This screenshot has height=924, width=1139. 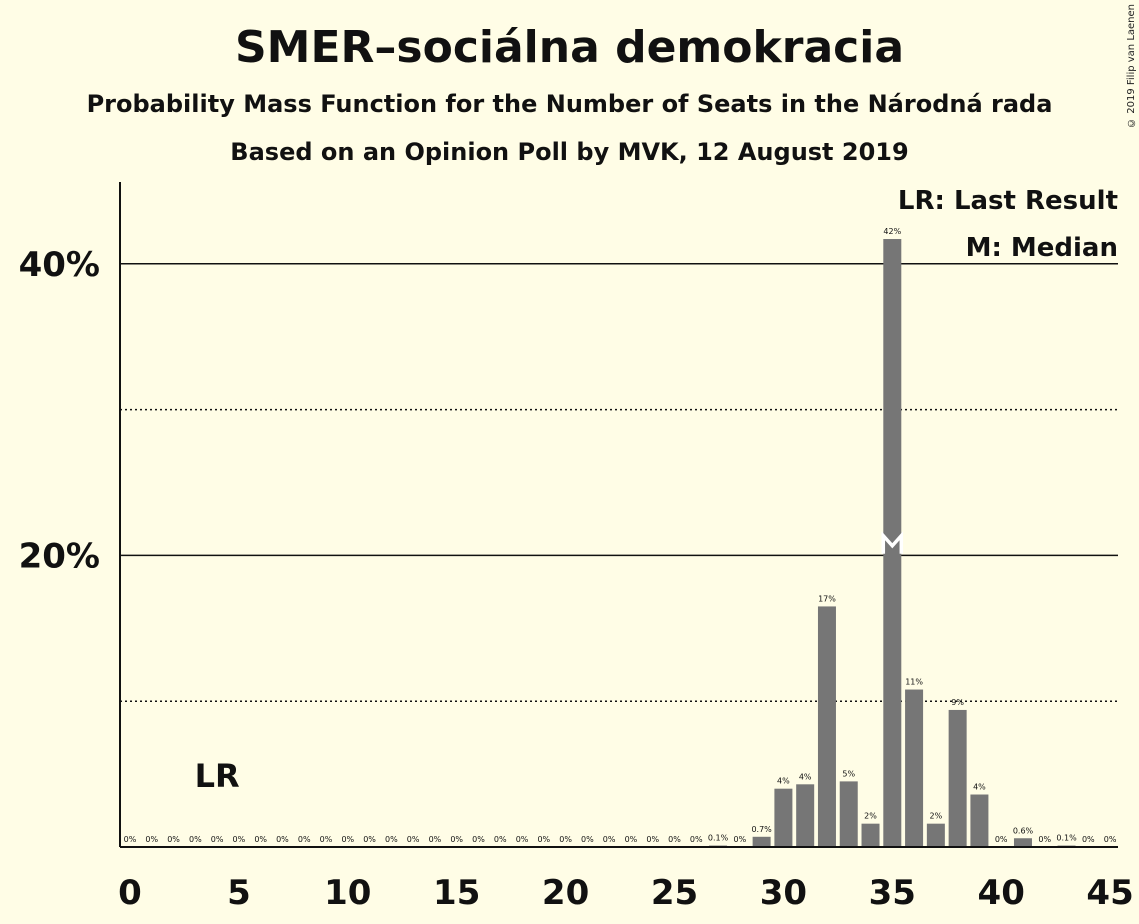 What do you see at coordinates (674, 893) in the screenshot?
I see `x-tick-label: 25` at bounding box center [674, 893].